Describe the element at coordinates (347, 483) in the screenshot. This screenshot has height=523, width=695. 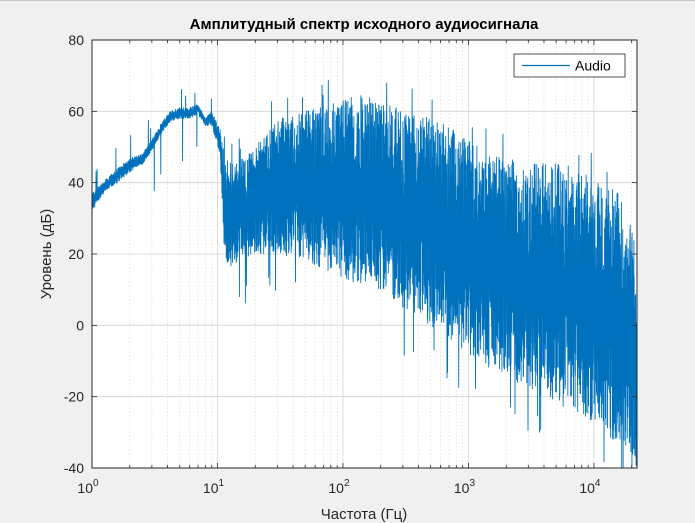
I see `x-tick-exponent: 2` at that location.